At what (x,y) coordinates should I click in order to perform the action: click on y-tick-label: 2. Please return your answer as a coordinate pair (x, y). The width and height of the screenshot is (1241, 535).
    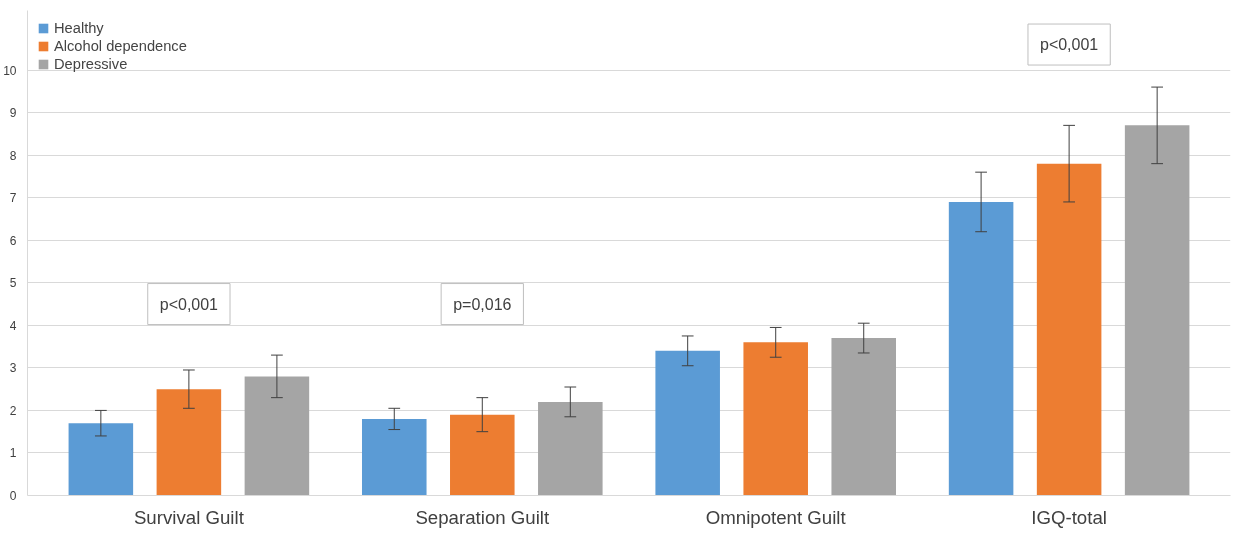
    Looking at the image, I should click on (13, 410).